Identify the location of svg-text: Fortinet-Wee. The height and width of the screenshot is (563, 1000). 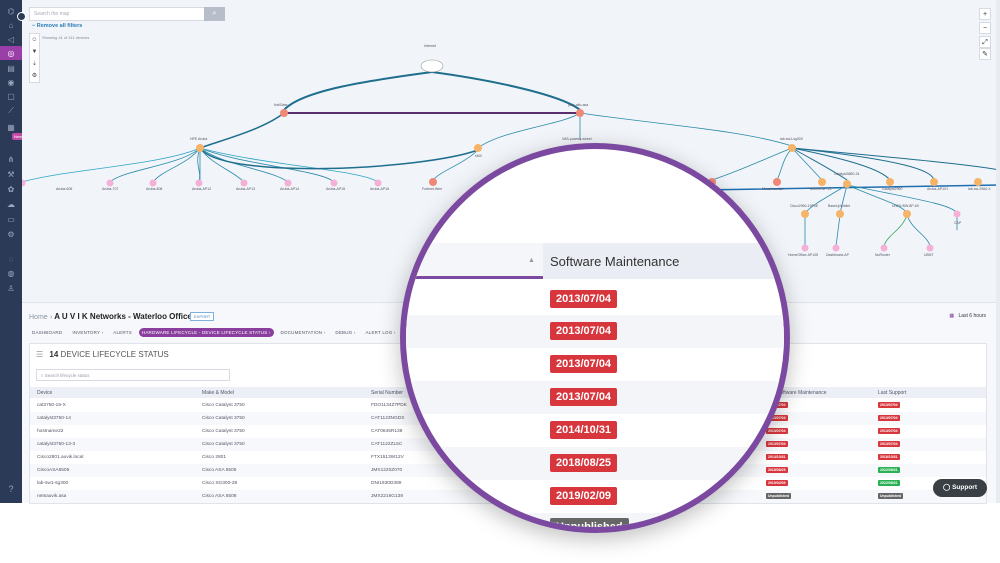
(432, 189).